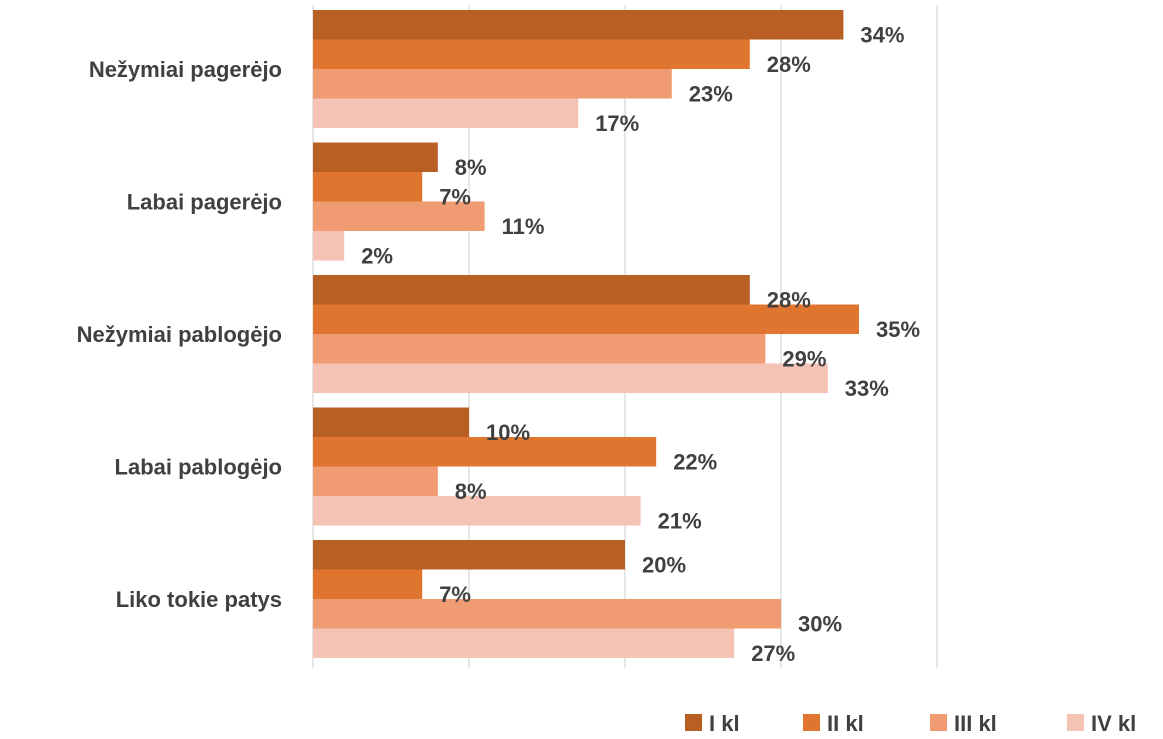 This screenshot has width=1163, height=739. Describe the element at coordinates (185, 69) in the screenshot. I see `category-label: Nežymiai pagerėjo` at that location.